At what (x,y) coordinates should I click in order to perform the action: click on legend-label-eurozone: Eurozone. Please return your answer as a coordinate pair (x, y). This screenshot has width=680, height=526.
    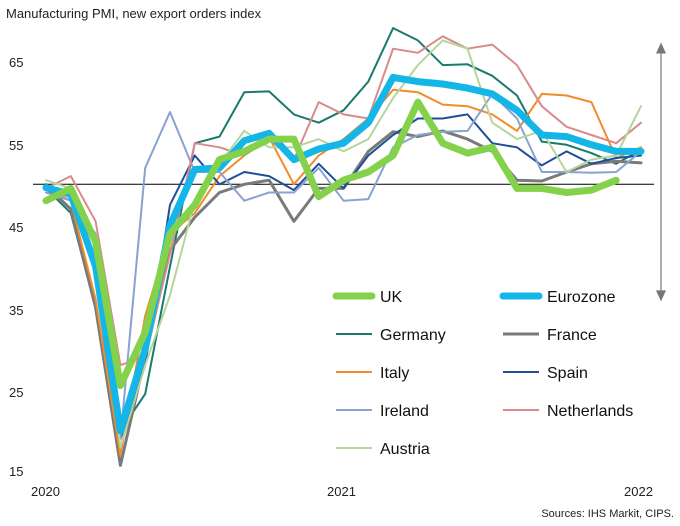
    Looking at the image, I should click on (581, 297).